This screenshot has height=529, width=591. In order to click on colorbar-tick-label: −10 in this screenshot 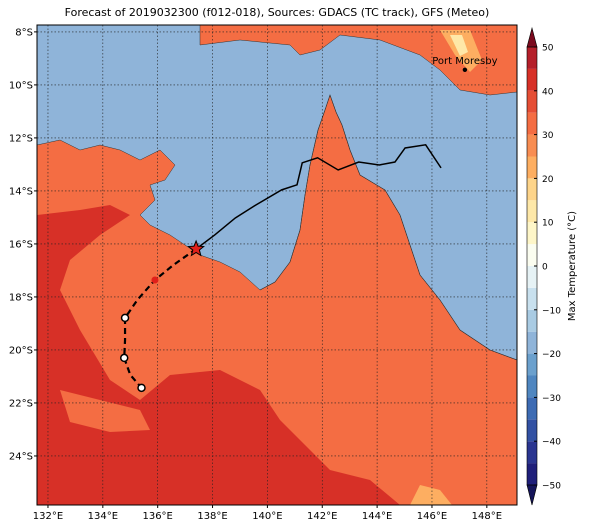, I will do `click(551, 311)`.